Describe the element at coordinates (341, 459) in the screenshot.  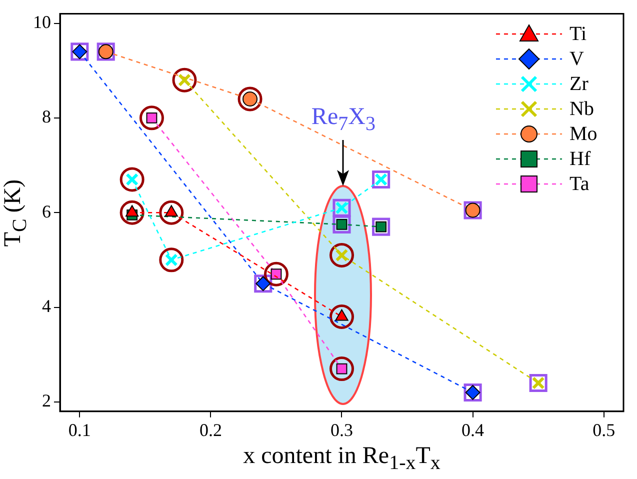
I see `x-axis-title: x content in Re$_{1-x}$T$_{x}$` at that location.